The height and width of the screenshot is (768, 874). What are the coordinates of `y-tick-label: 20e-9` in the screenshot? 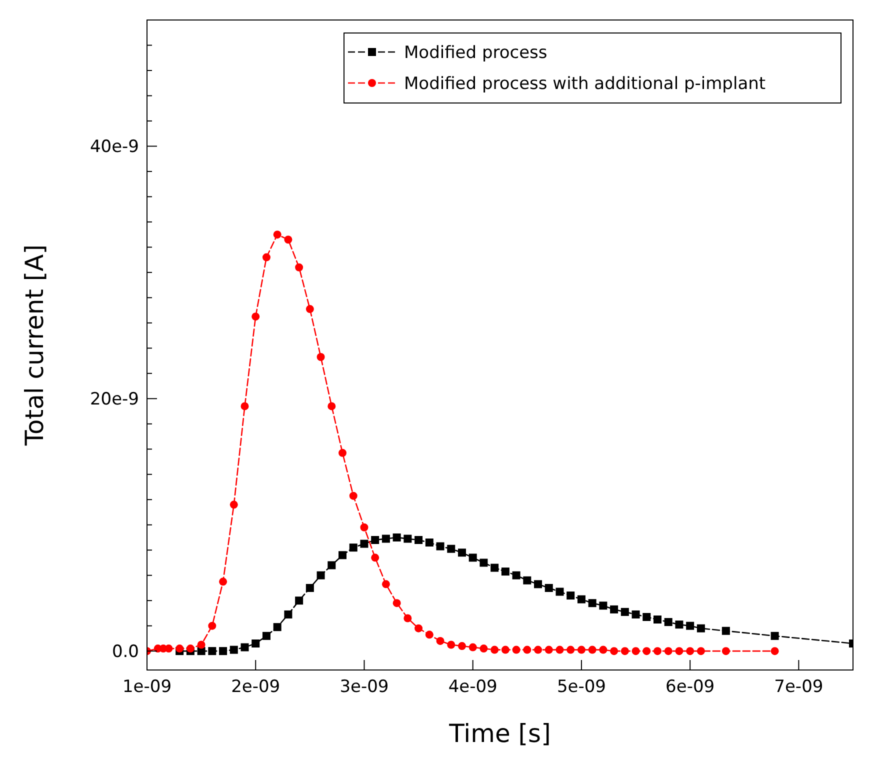 It's located at (114, 400).